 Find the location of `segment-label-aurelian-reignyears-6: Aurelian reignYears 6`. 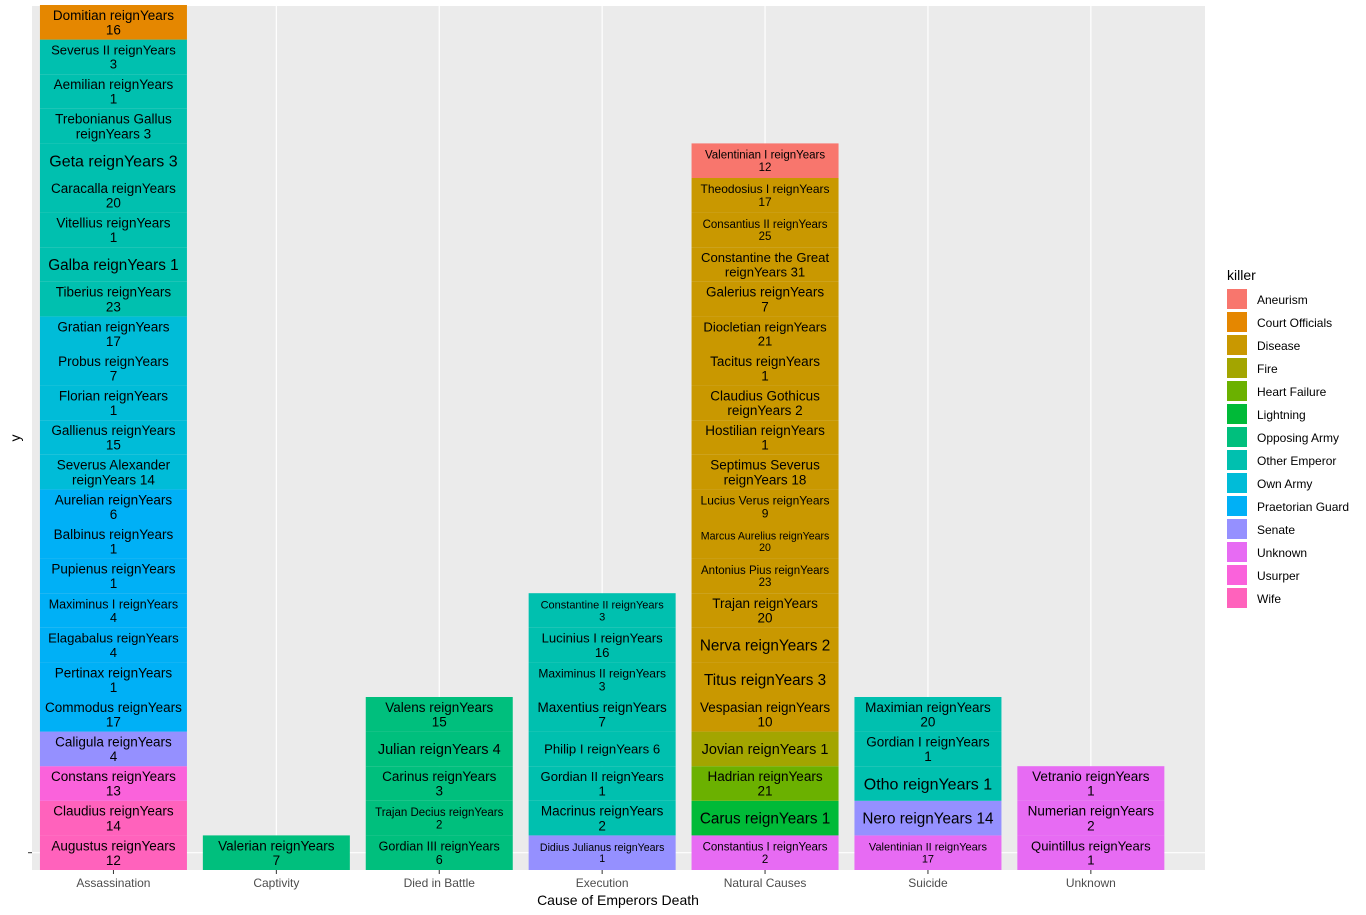

segment-label-aurelian-reignyears-6: Aurelian reignYears 6 is located at coordinates (114, 507).